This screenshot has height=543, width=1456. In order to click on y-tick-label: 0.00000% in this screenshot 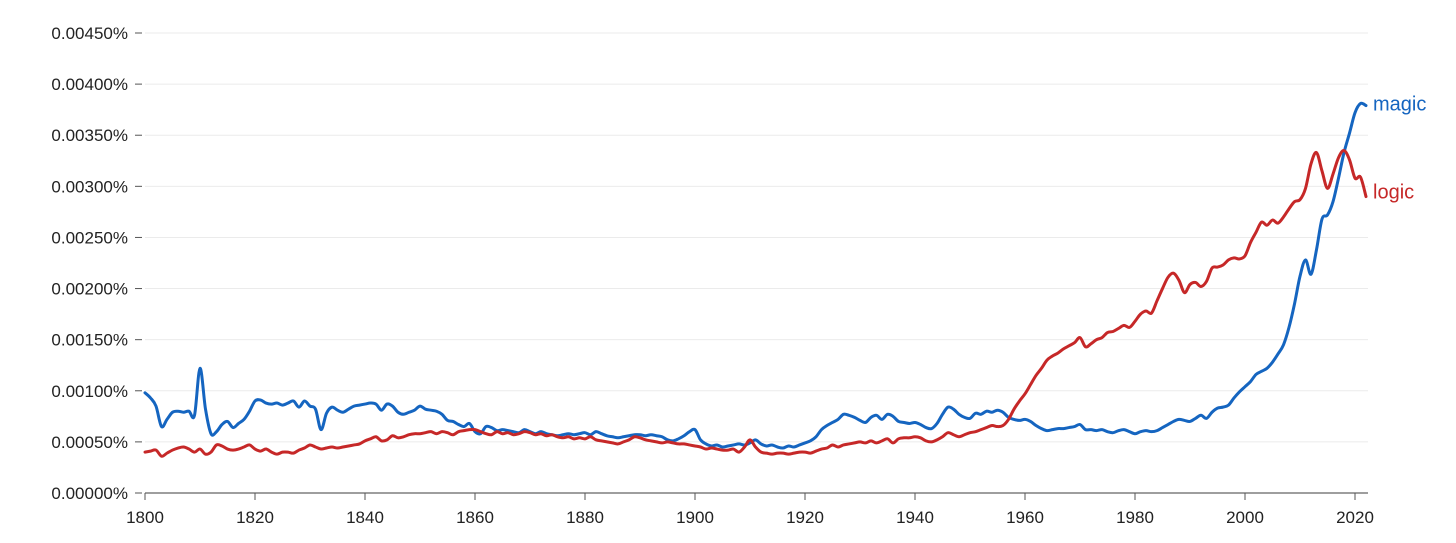, I will do `click(89, 493)`.